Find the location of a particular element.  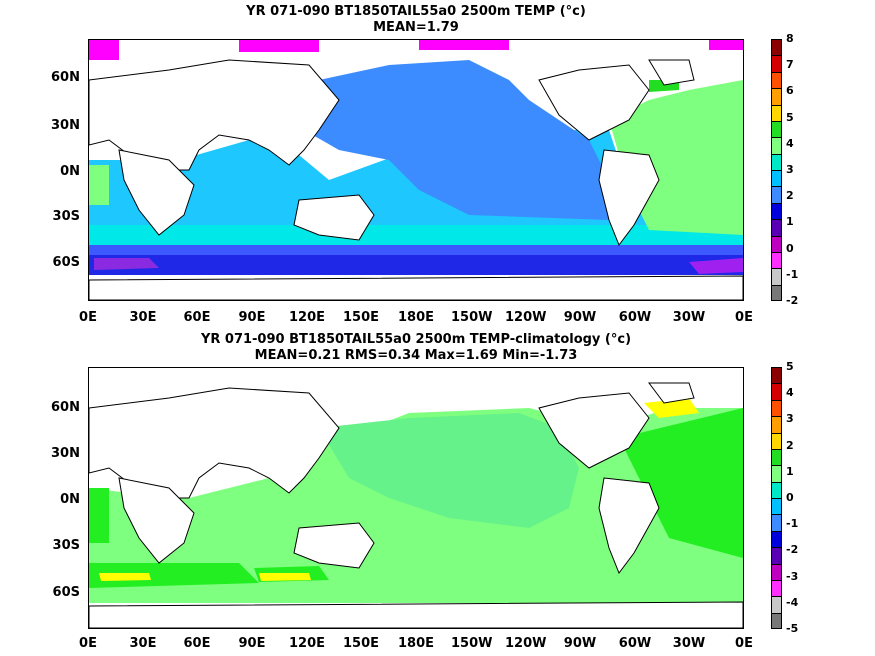

top-arctic-west is located at coordinates (104, 50).